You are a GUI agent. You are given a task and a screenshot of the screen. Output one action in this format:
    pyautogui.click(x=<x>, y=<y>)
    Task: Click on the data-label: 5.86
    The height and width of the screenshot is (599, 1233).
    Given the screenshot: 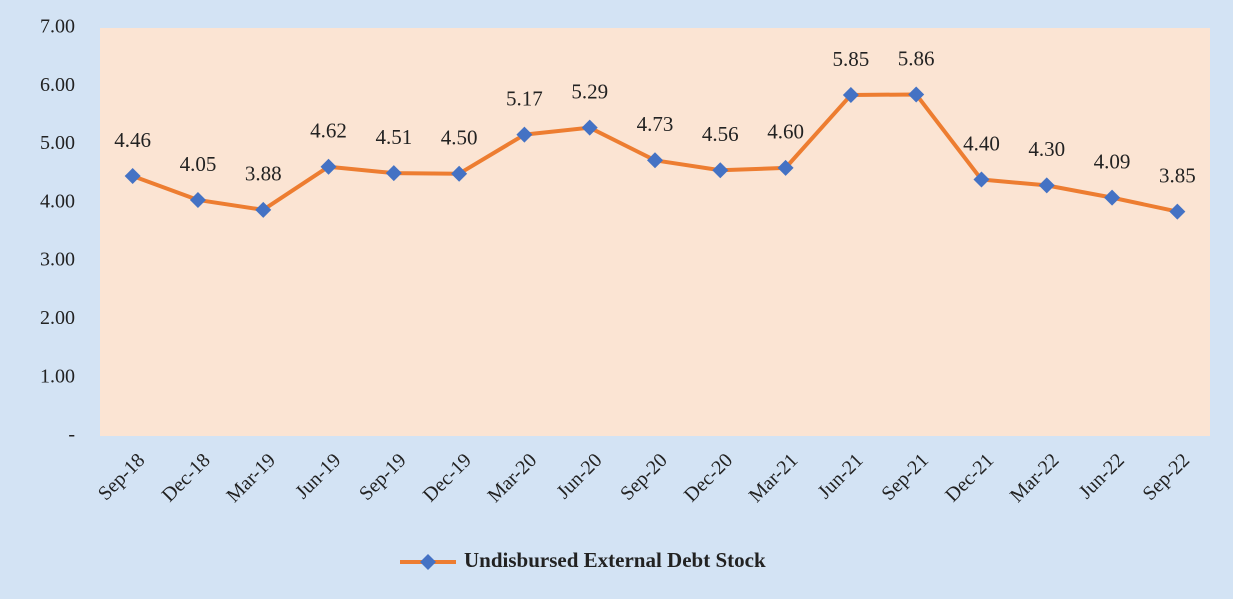 What is the action you would take?
    pyautogui.click(x=916, y=58)
    